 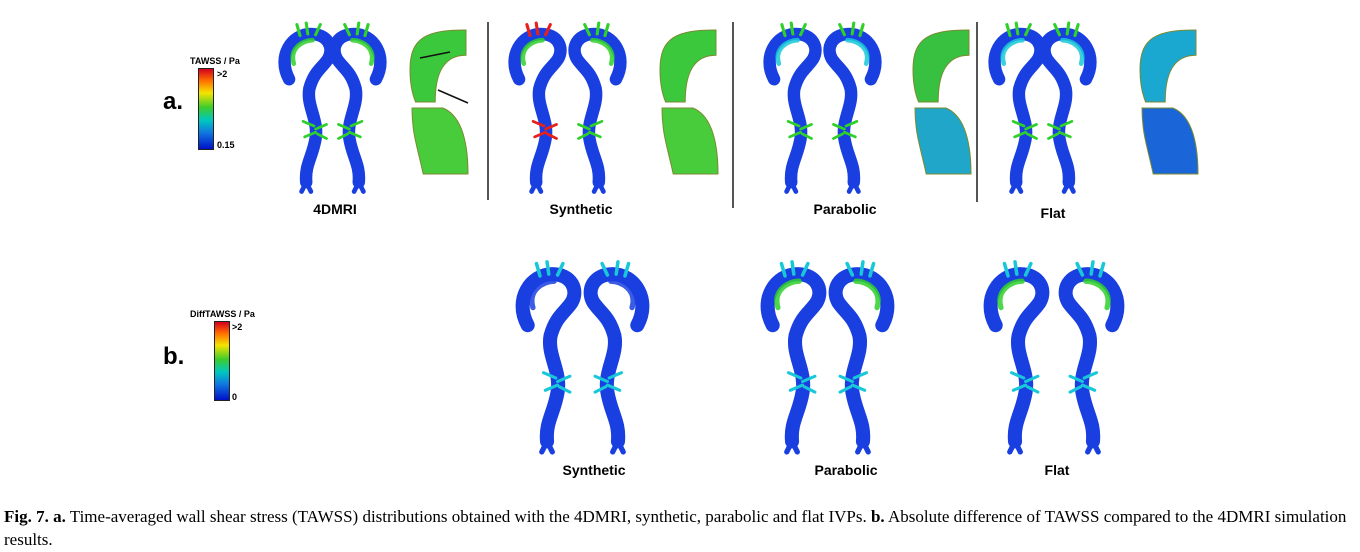 What do you see at coordinates (59, 516) in the screenshot?
I see `caption-a-label: a.` at bounding box center [59, 516].